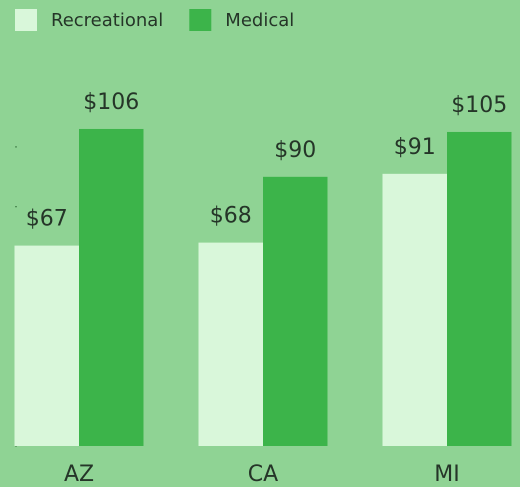  I want to click on value-label: $90, so click(295, 150).